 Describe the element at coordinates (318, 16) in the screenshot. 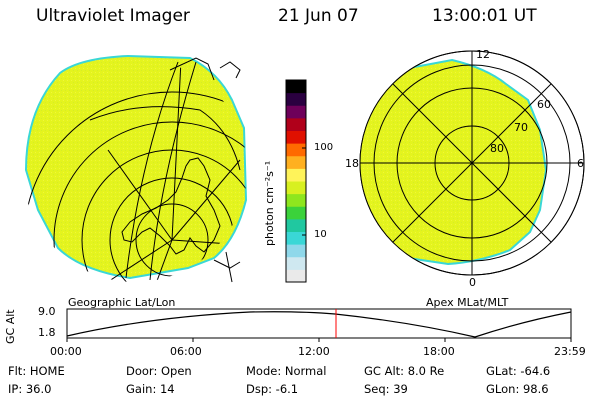

I see `image-date: 21 Jun 07` at that location.